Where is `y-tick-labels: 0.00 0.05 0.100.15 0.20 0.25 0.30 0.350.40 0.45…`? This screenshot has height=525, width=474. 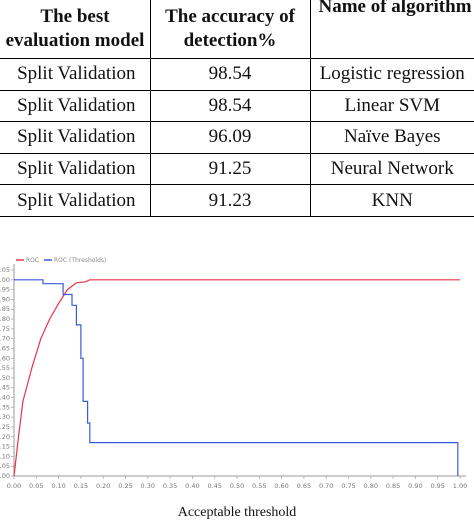
y-tick-labels: 0.00 0.05 0.100.15 0.20 0.25 0.30 0.350.40 0.45… is located at coordinates (7, 373).